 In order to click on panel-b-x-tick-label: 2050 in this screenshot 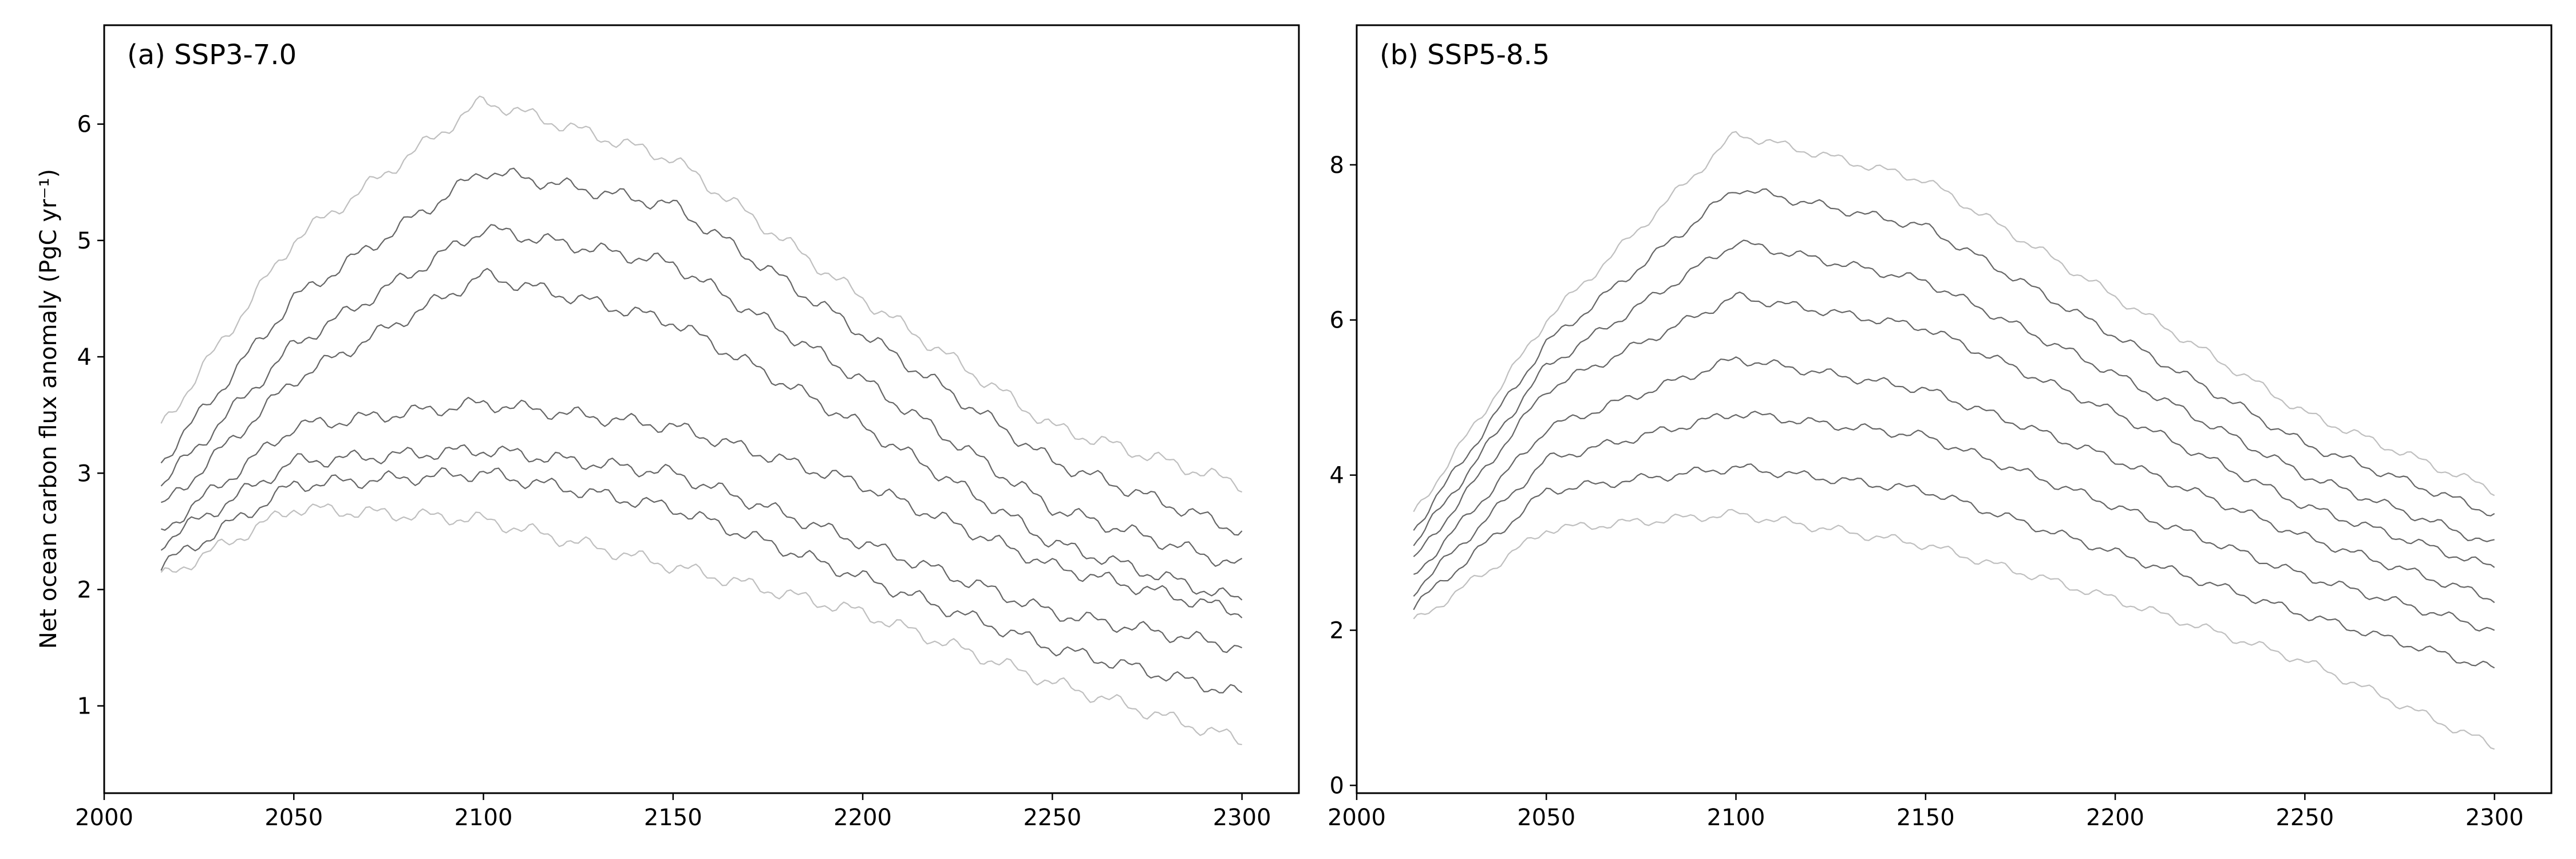, I will do `click(1546, 818)`.